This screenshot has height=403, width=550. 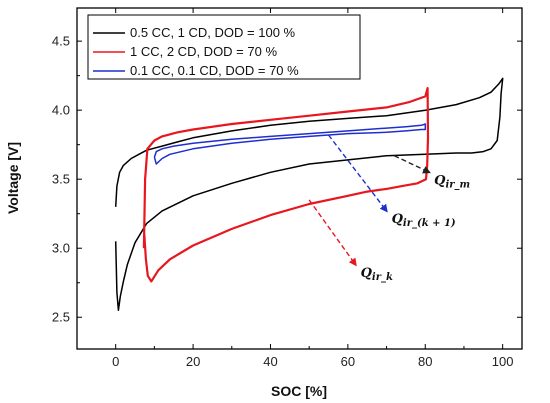 I want to click on legend-box, so click(x=224, y=47).